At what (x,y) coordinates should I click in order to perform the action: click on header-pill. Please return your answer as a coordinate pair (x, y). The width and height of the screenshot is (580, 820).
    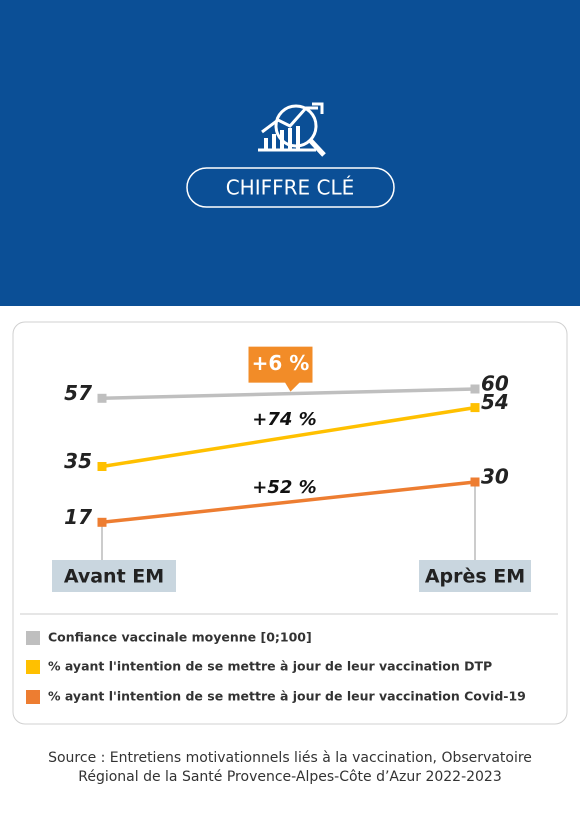
    Looking at the image, I should click on (290, 187).